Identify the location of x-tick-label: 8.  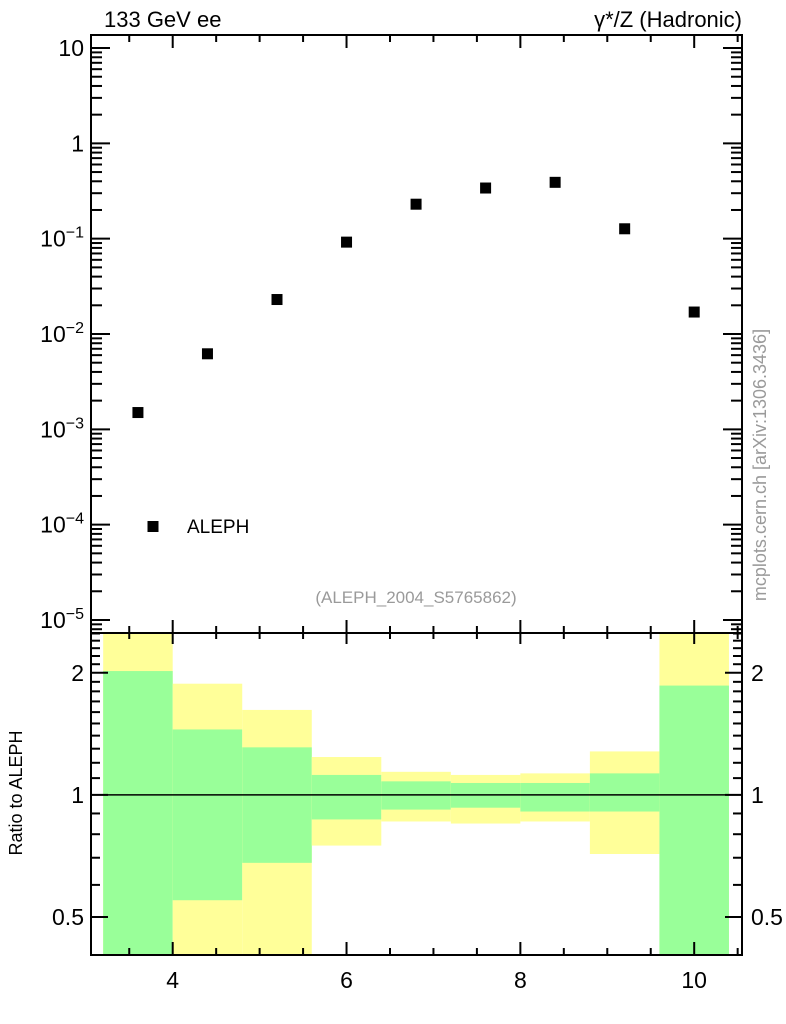
(520, 980).